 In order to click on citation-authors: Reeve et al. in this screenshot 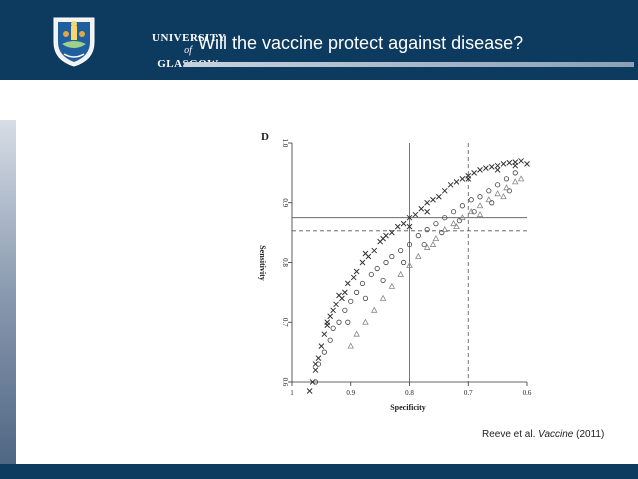, I will do `click(509, 434)`.